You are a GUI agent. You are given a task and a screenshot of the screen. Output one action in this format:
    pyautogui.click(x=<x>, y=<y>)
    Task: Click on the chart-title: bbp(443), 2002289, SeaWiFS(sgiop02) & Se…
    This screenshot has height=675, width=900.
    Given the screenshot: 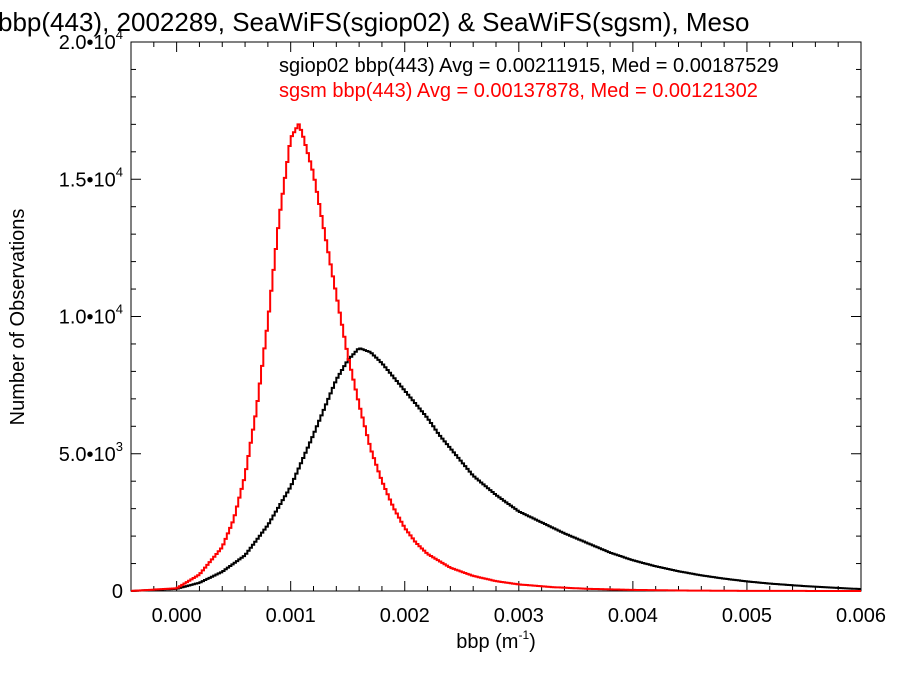 What is the action you would take?
    pyautogui.click(x=374, y=22)
    